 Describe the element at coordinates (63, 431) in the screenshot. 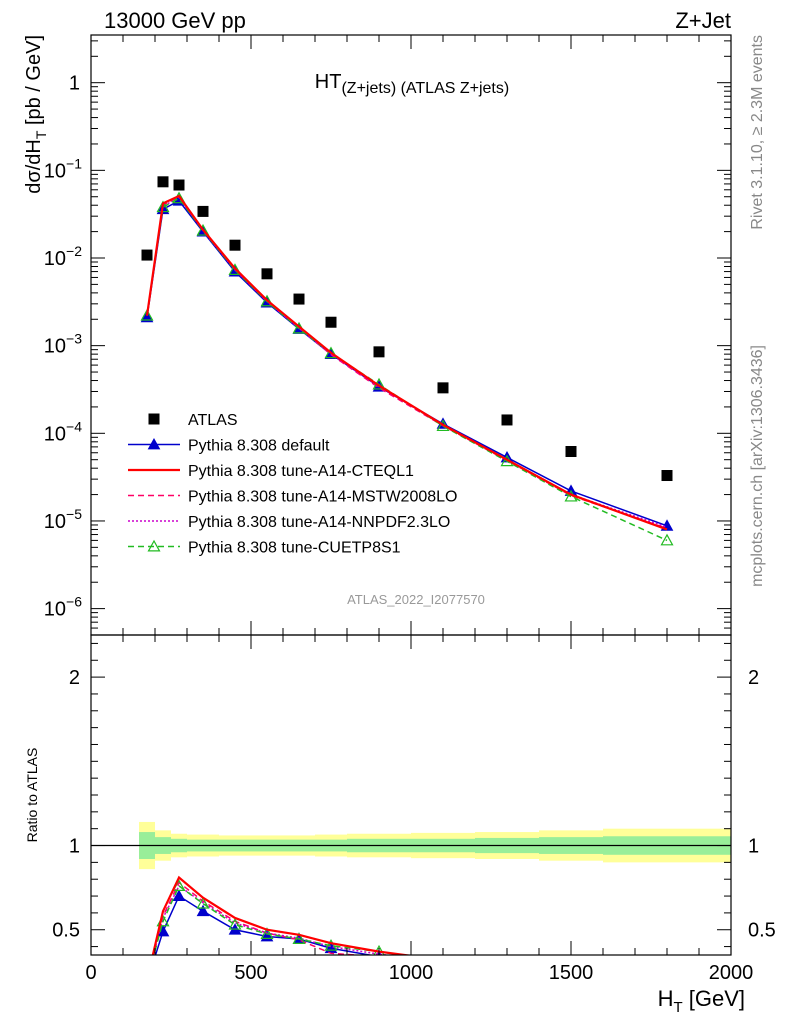

I see `y-tick-label: 10⁻⁴` at that location.